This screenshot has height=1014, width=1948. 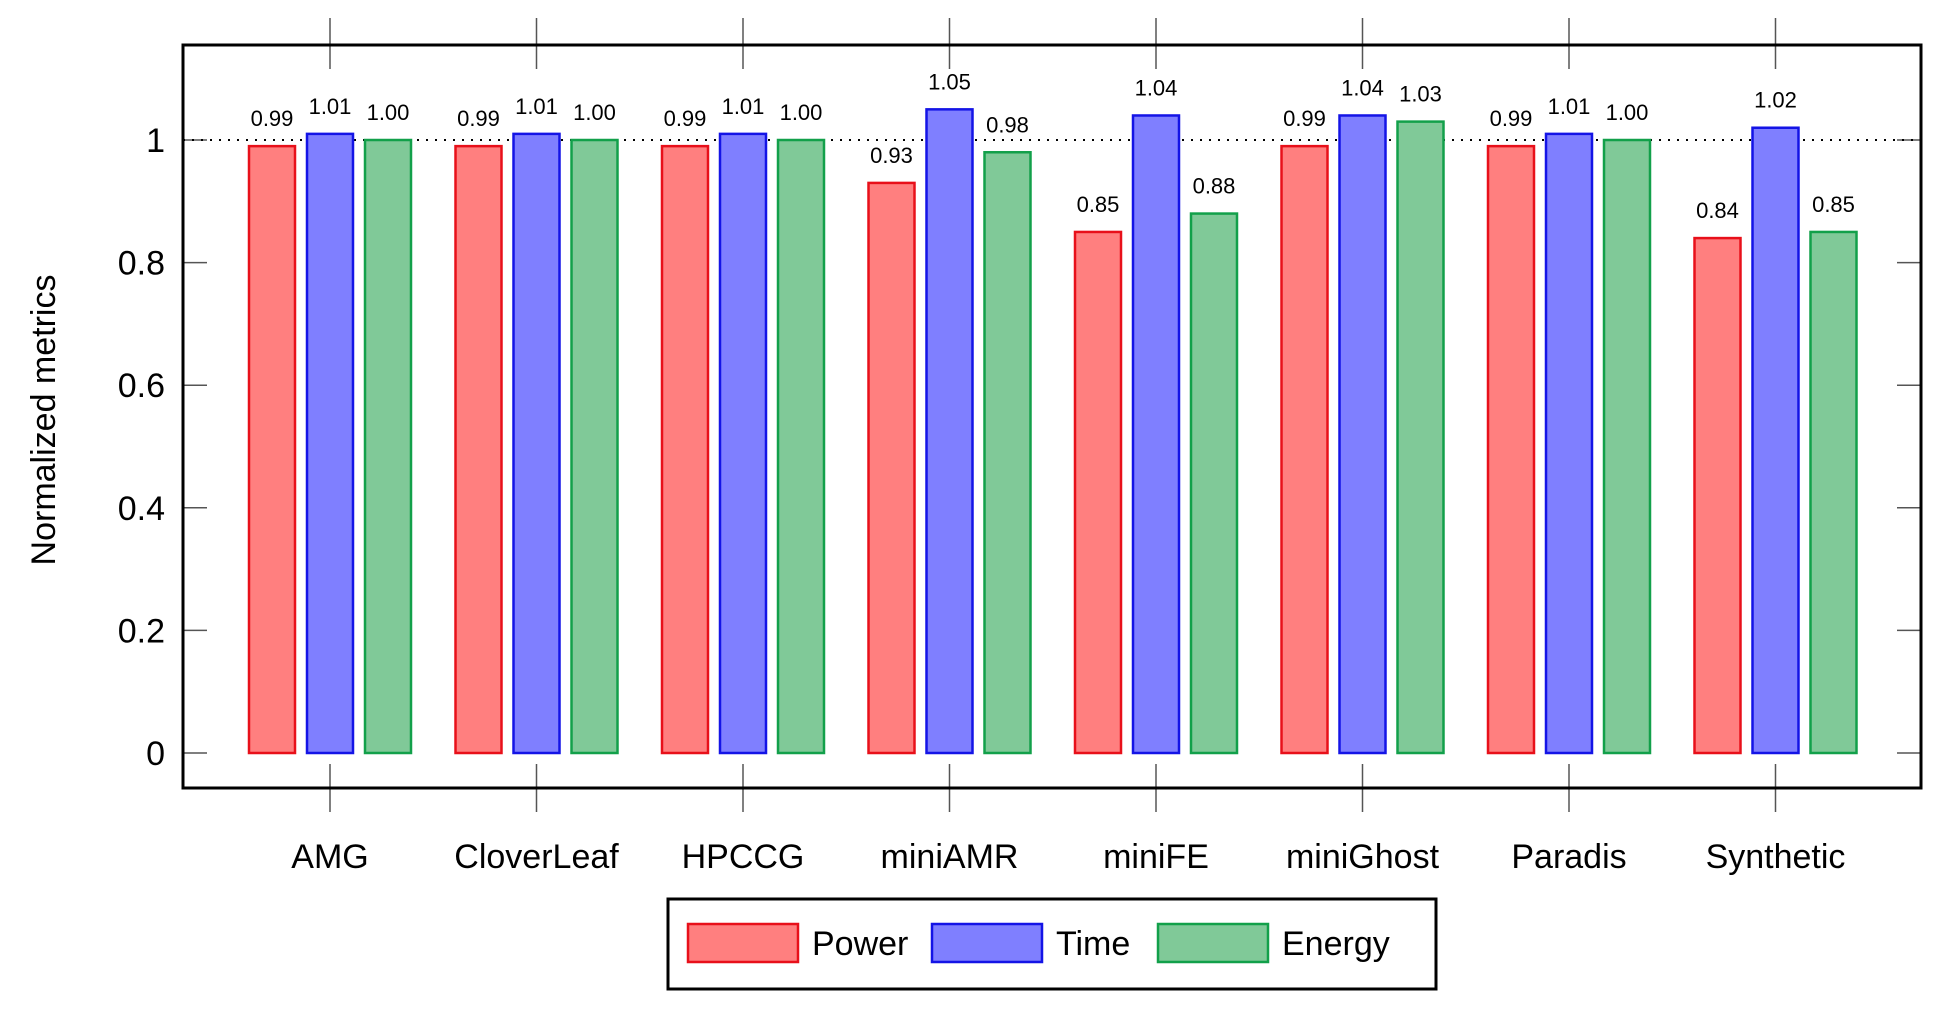 What do you see at coordinates (272, 118) in the screenshot?
I see `value-label-power-amg: 0.99` at bounding box center [272, 118].